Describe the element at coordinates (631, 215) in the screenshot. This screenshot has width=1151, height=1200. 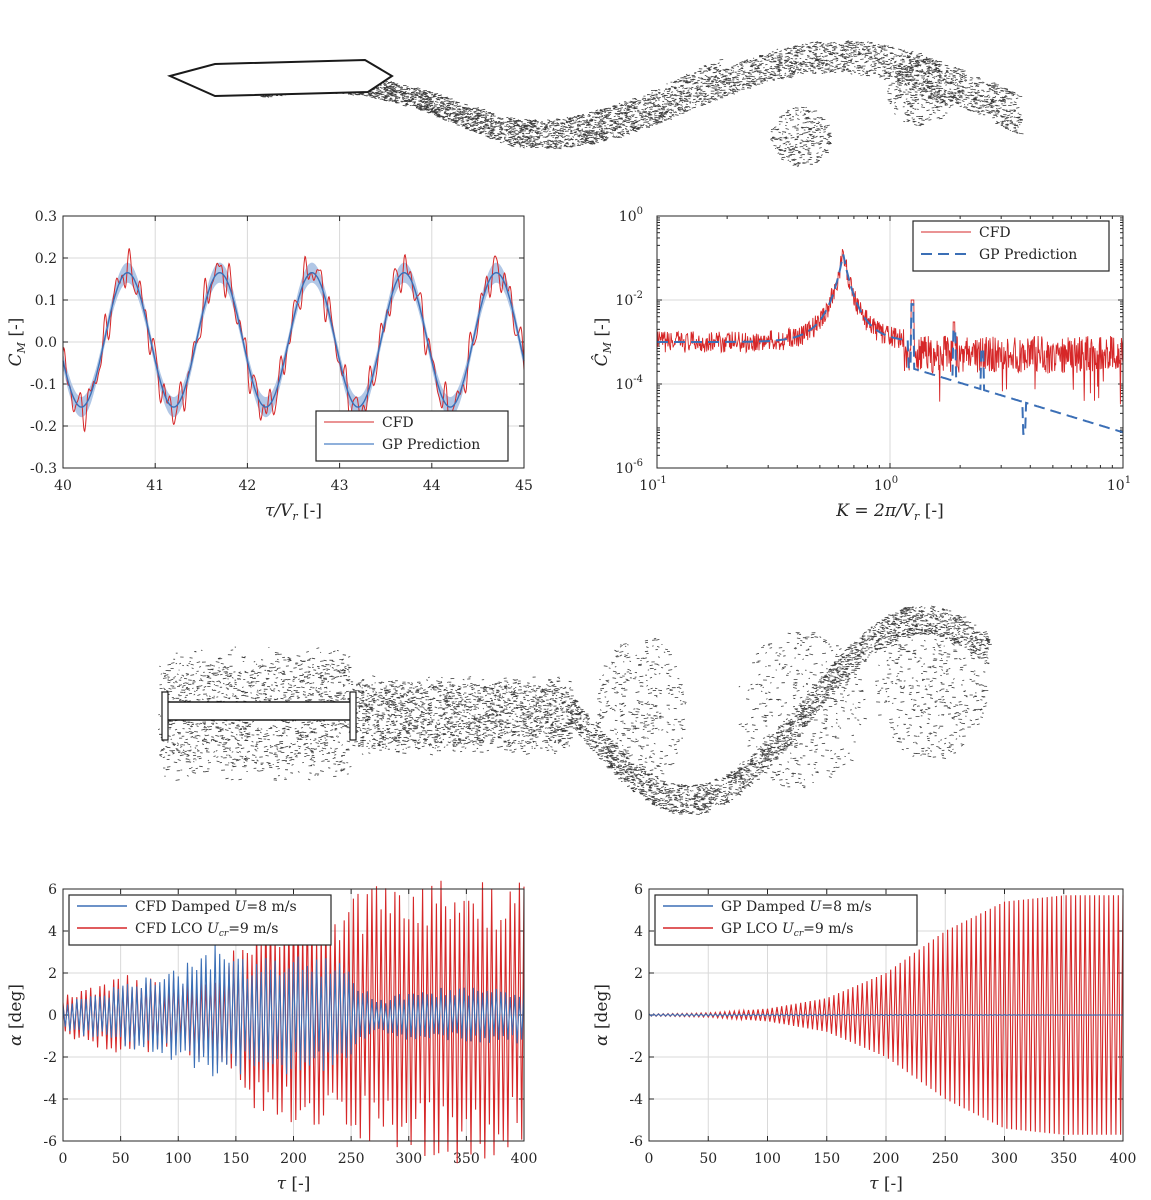
I see `y-tick-label: 10⁰` at that location.